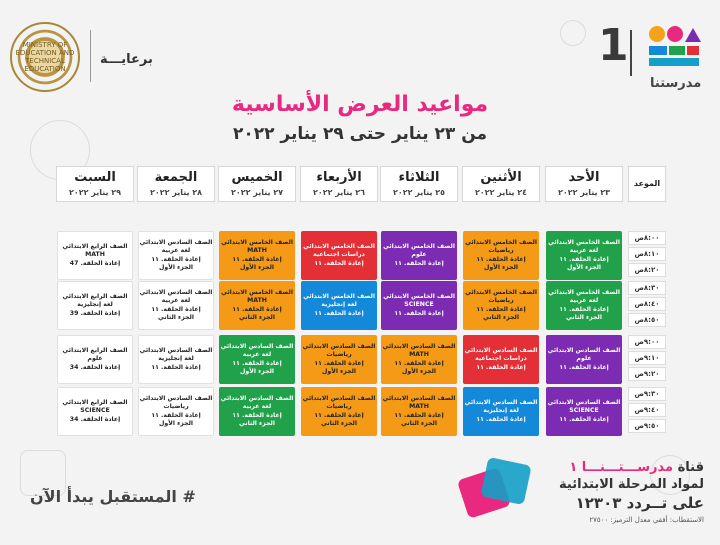  Describe the element at coordinates (631, 53) in the screenshot. I see `brand-divider` at that location.